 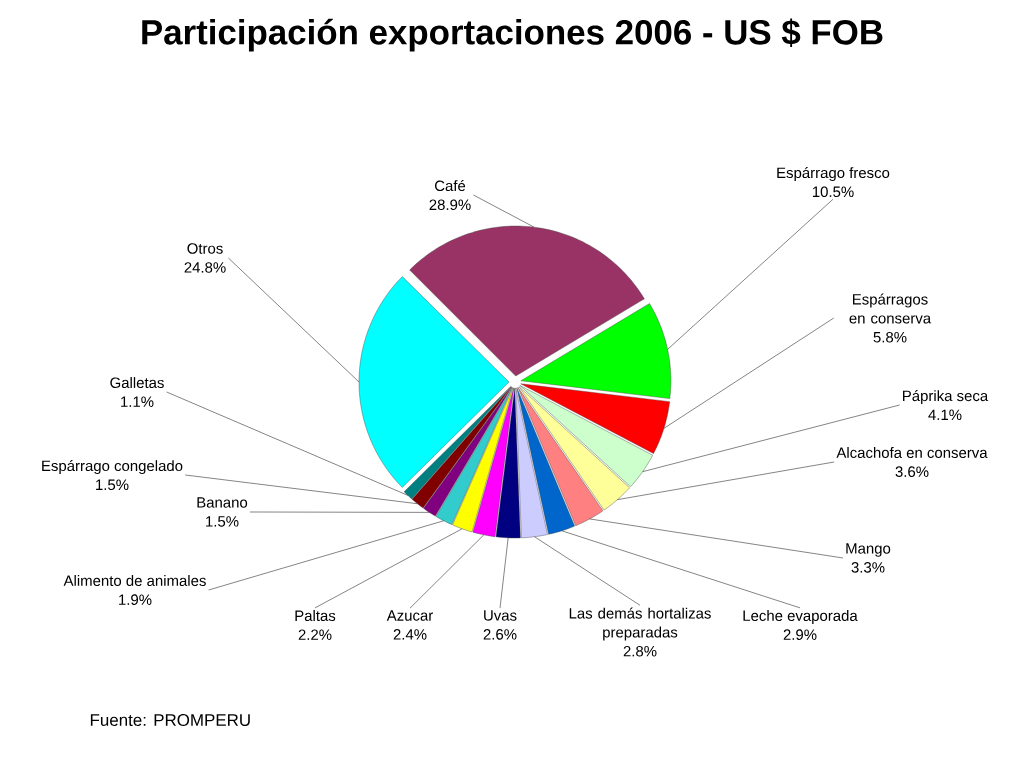 I want to click on slice-label: Mango, so click(x=868, y=550).